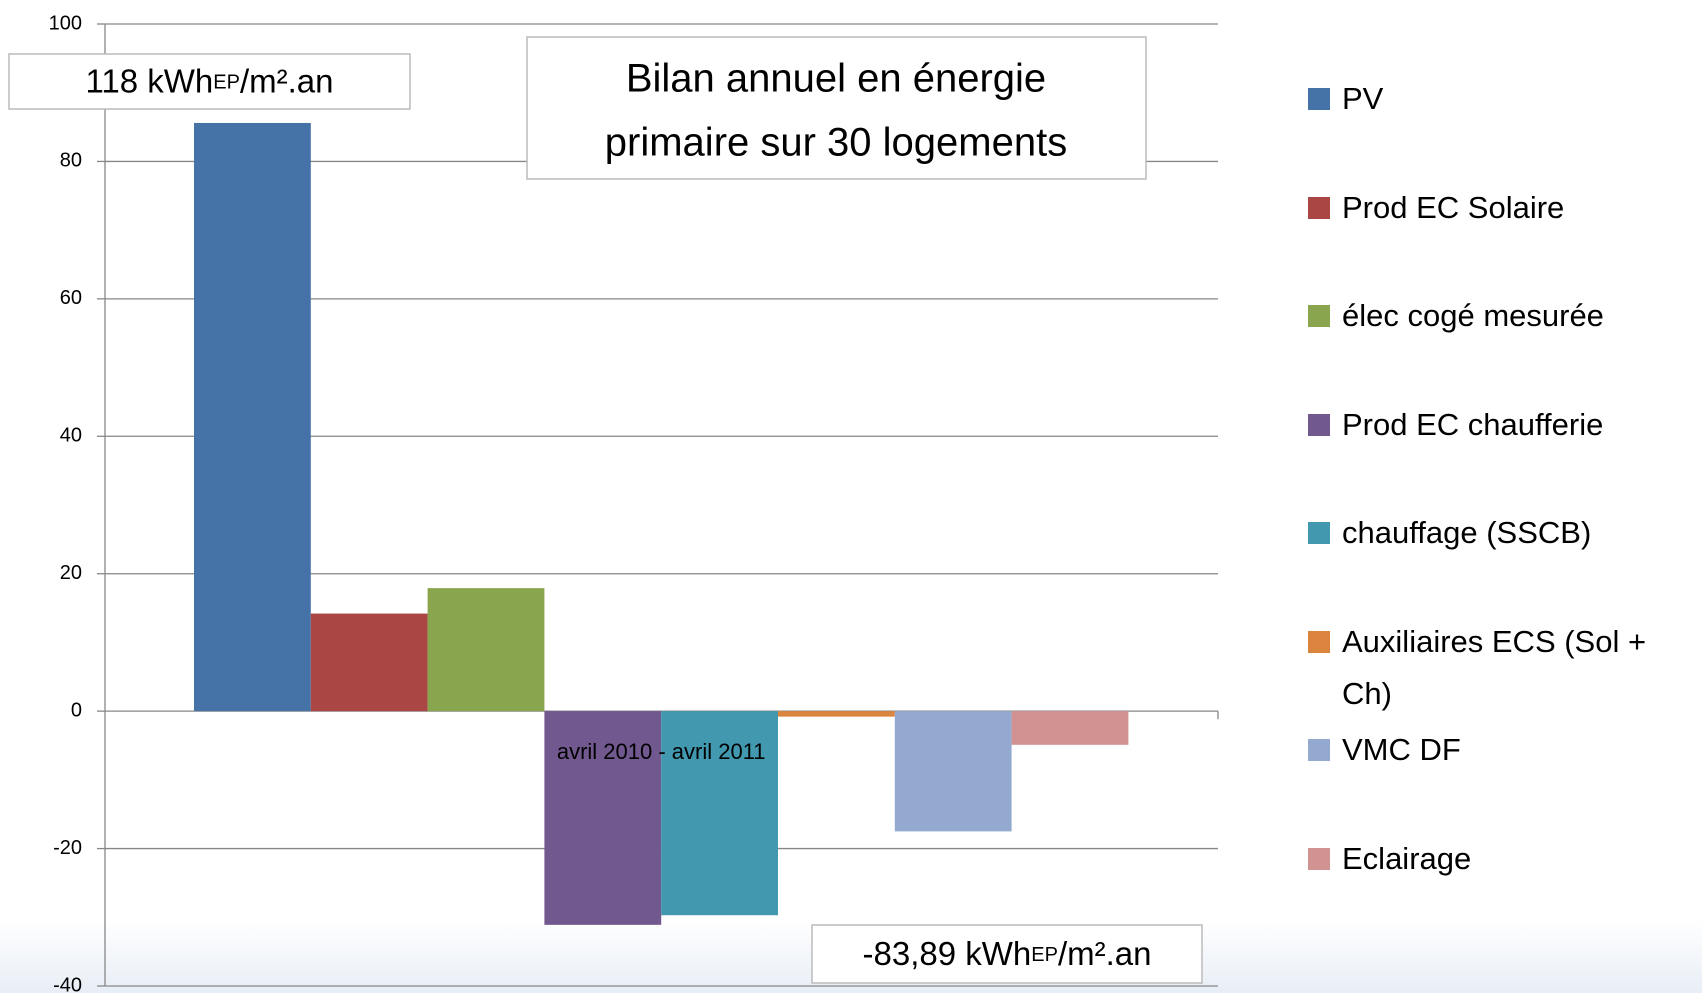  Describe the element at coordinates (947, 953) in the screenshot. I see `annotation-part: -83,89 kWh` at that location.